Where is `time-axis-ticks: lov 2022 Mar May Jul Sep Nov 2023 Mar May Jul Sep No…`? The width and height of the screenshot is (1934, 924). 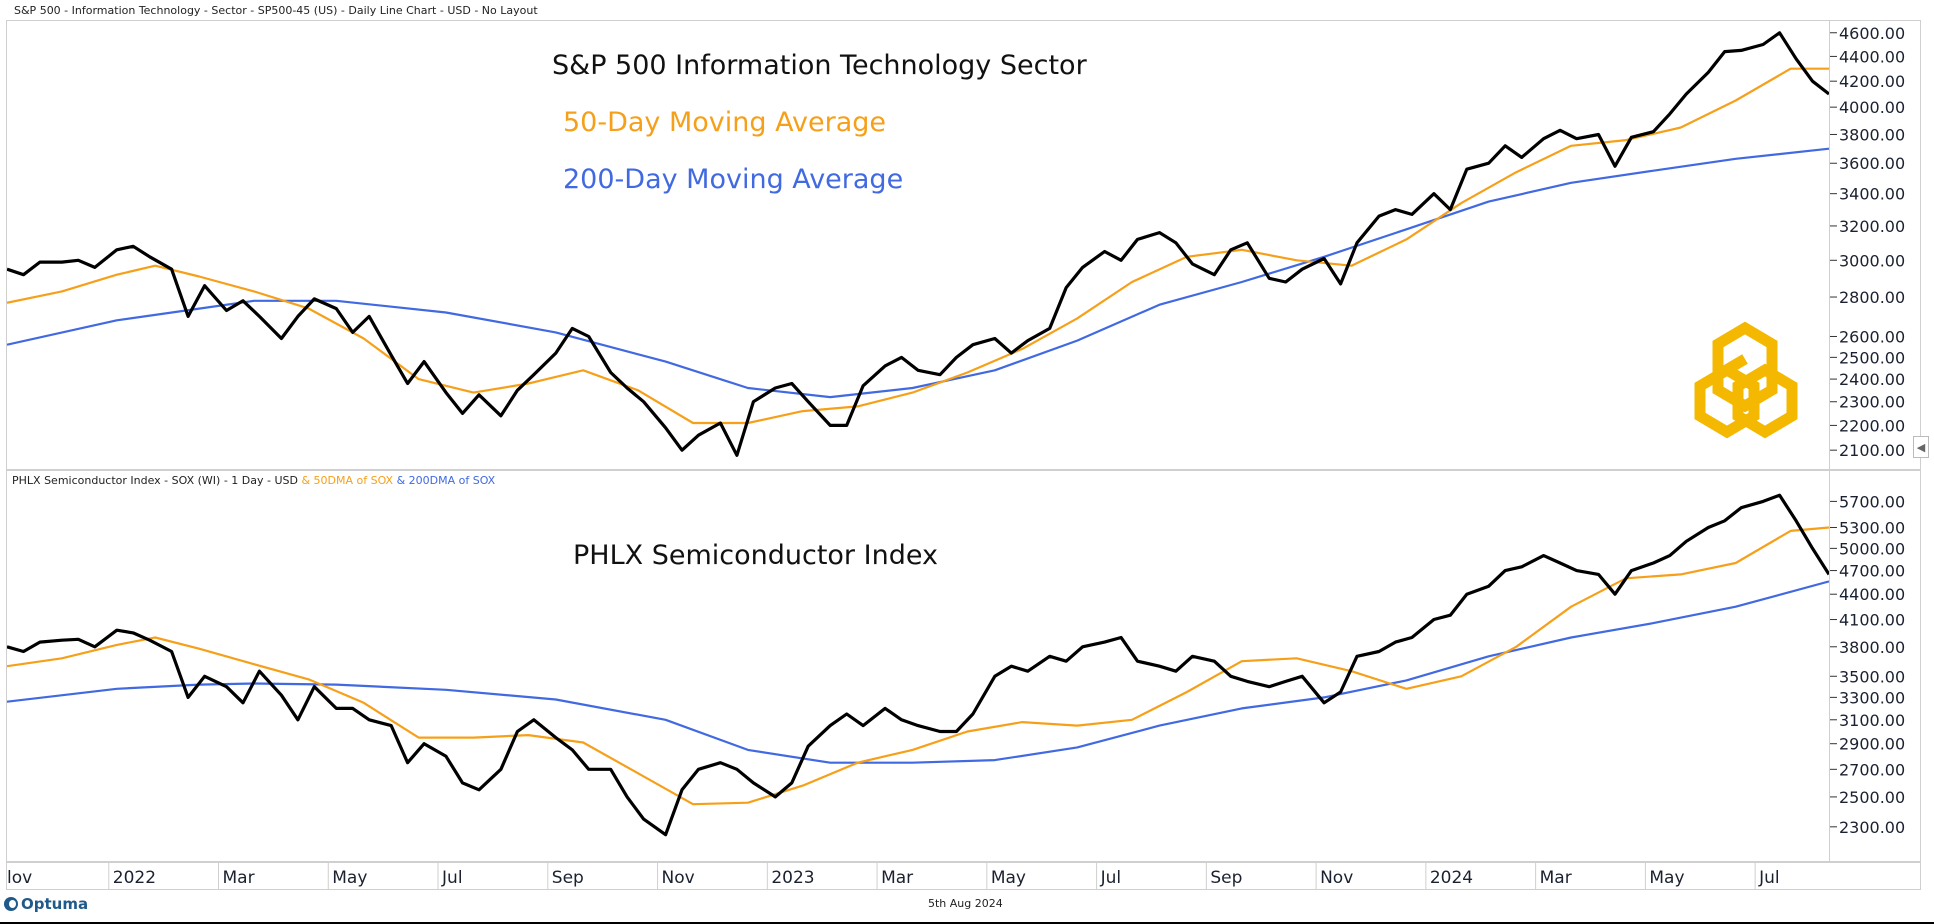 time-axis-ticks: lov 2022 Mar May Jul Sep Nov 2023 Mar May Jul Sep No… is located at coordinates (893, 876).